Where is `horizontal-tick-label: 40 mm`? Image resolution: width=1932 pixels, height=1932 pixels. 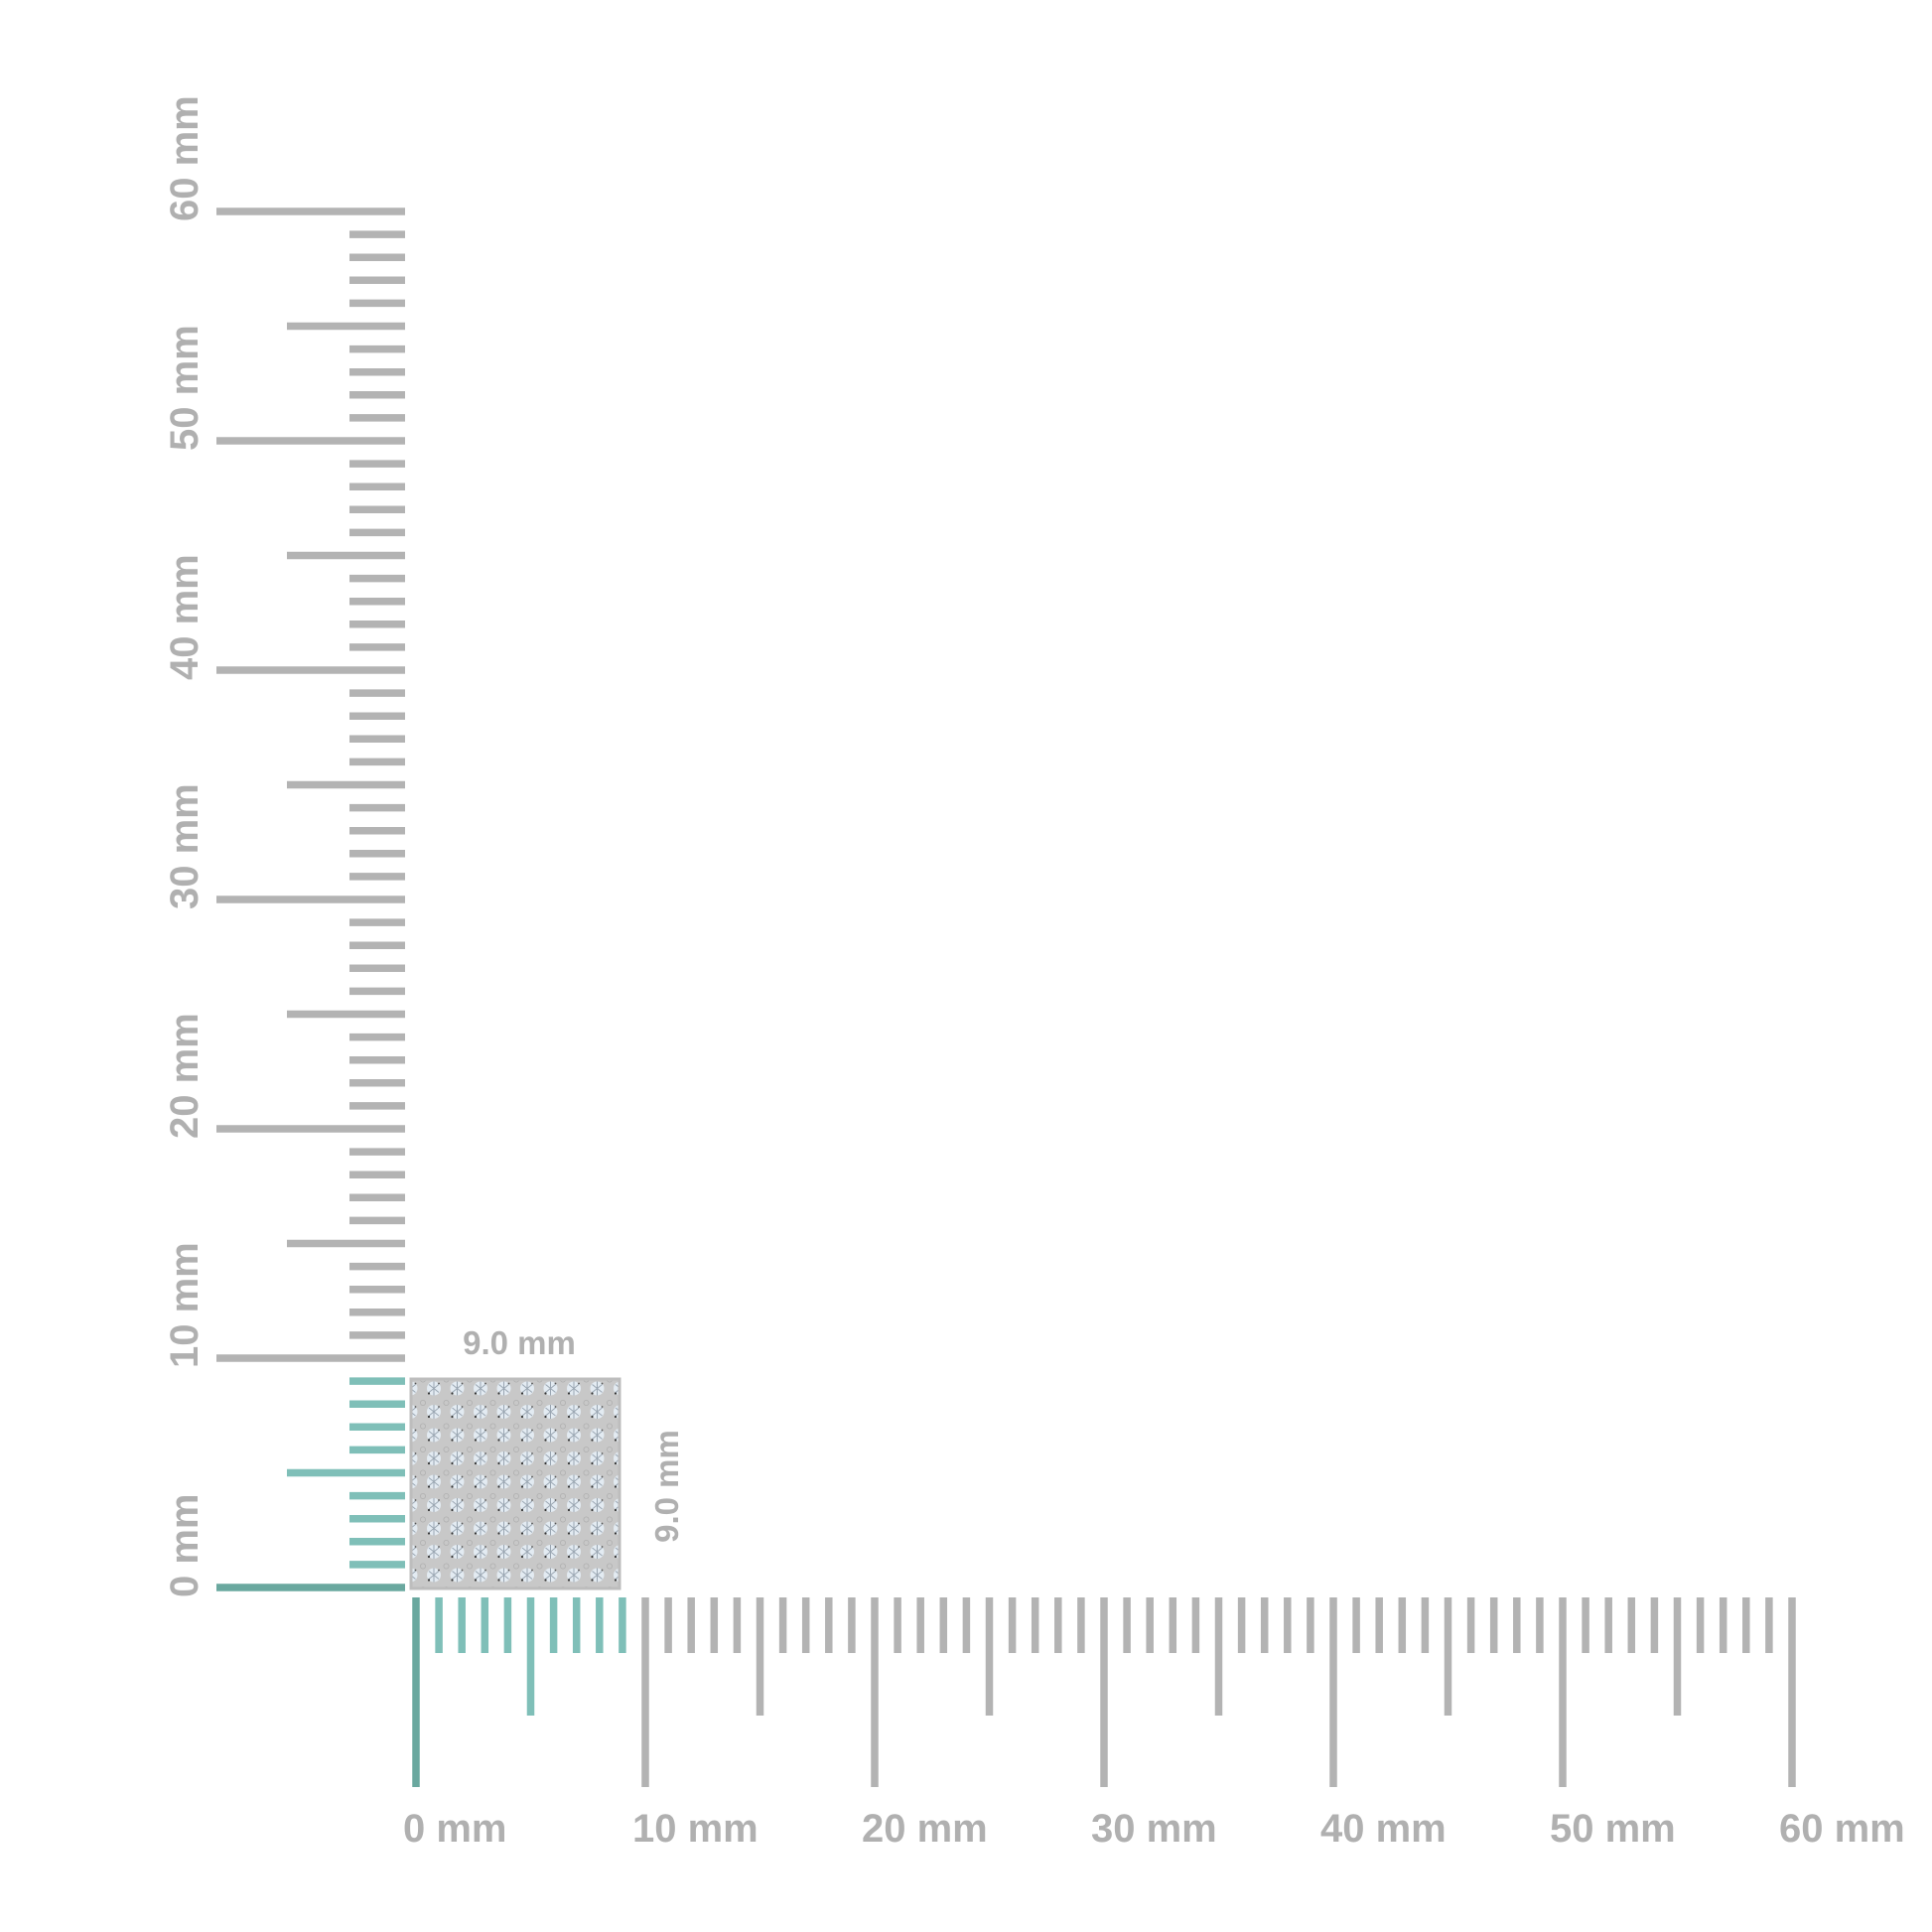 horizontal-tick-label: 40 mm is located at coordinates (1384, 1829).